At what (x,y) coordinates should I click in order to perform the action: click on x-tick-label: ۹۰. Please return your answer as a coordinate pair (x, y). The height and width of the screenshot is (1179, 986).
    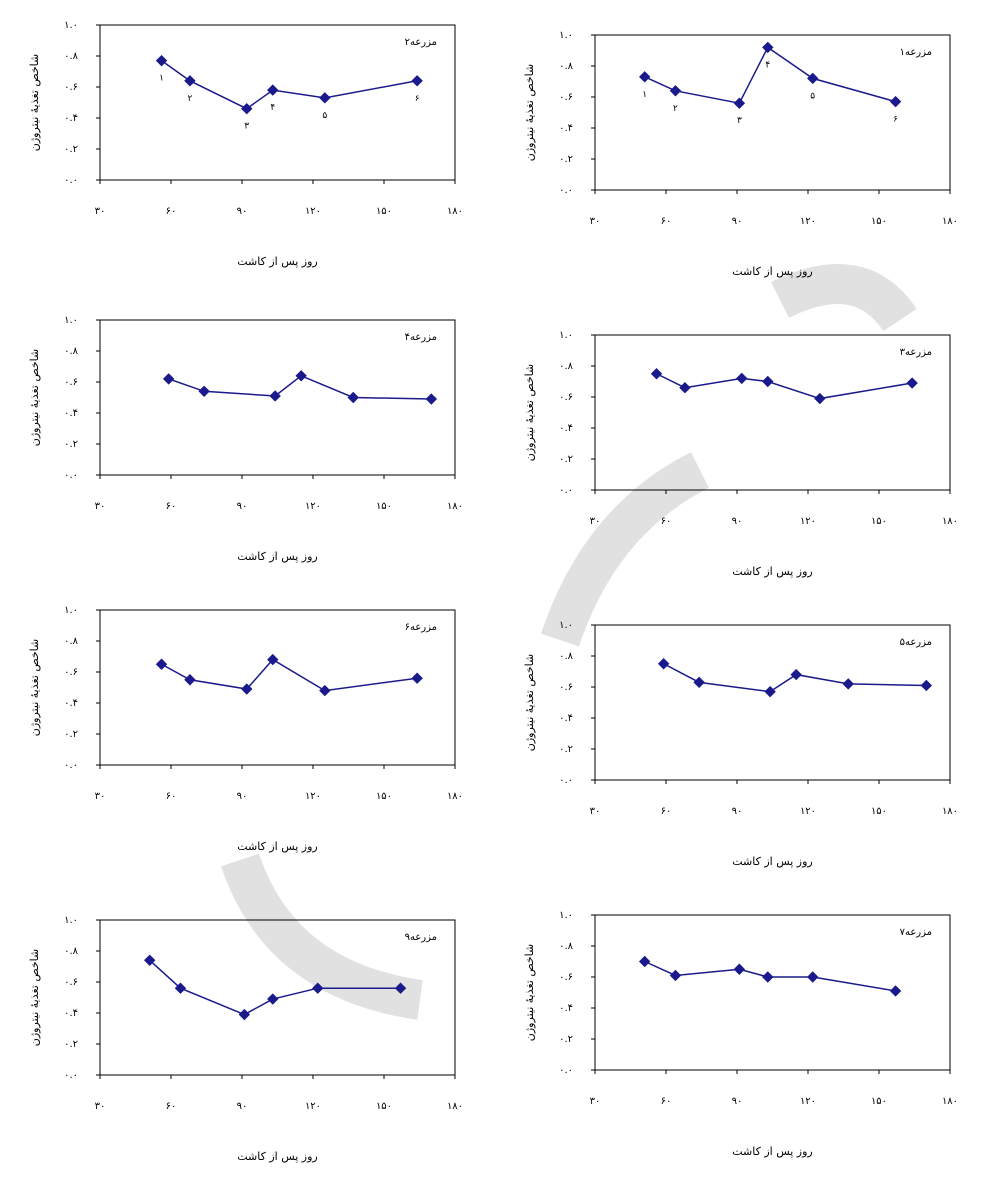
    Looking at the image, I should click on (737, 521).